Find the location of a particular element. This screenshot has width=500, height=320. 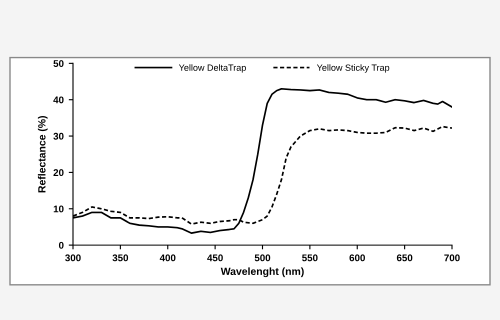

x-tick-label: 400 is located at coordinates (168, 258).